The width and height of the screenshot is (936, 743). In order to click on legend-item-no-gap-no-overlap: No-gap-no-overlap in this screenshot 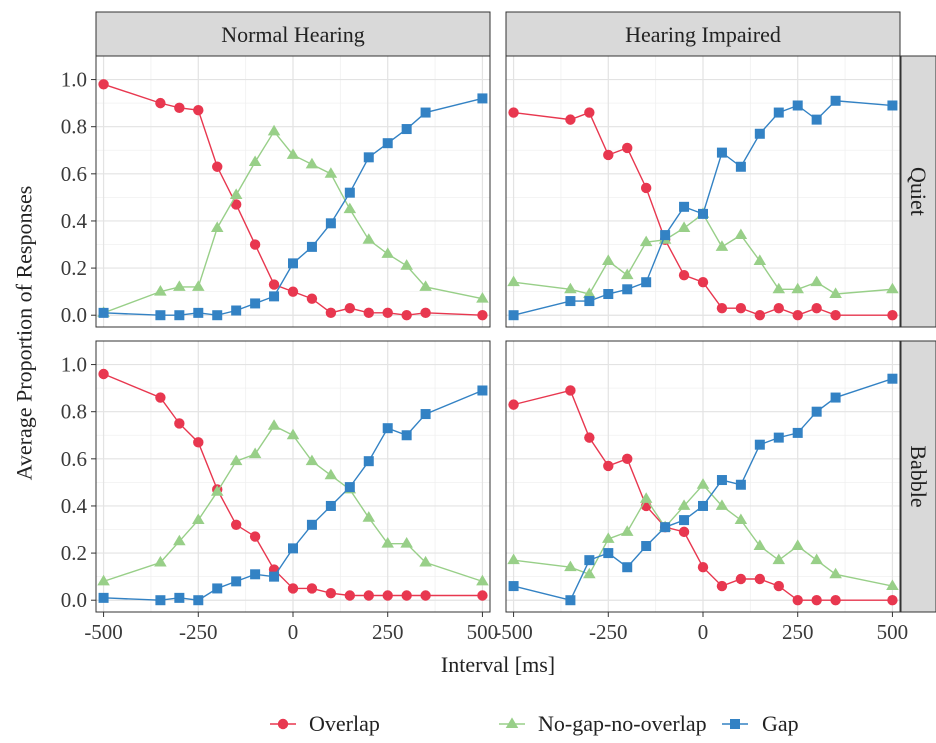, I will do `click(603, 723)`.